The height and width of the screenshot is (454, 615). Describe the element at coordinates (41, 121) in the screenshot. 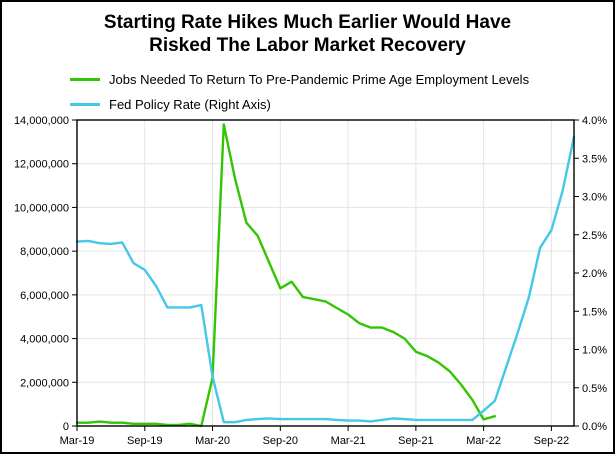

I see `left-axis-tick-label: 14,000,000` at that location.